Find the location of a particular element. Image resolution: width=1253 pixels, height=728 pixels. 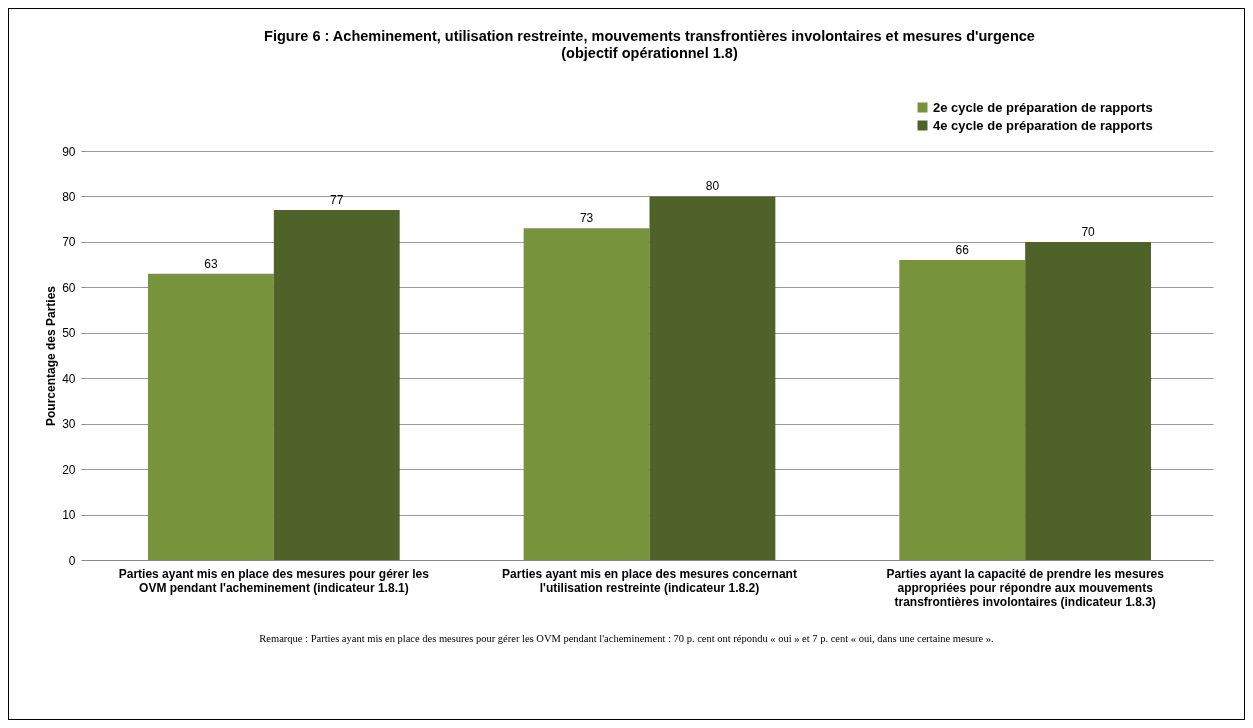

y-tick-label: 20 is located at coordinates (69, 469).